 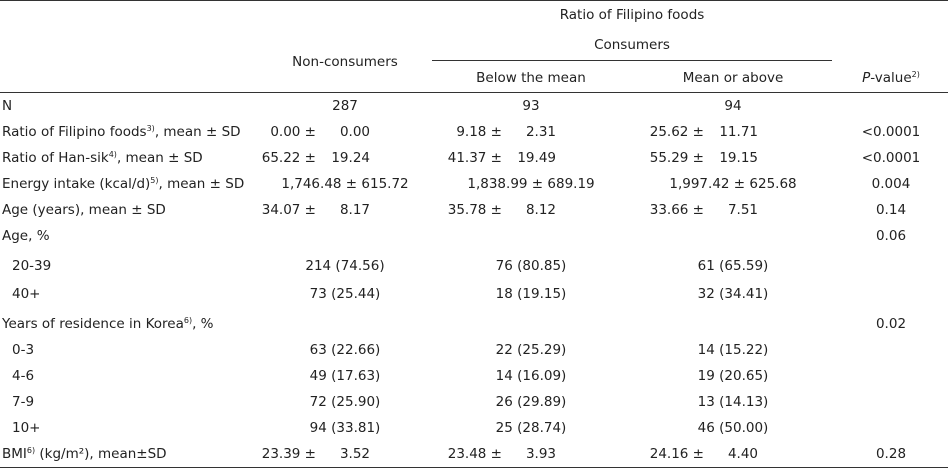 What do you see at coordinates (632, 15) in the screenshot?
I see `header-ratio-filipino-foods: Ratio of Filipino foods` at bounding box center [632, 15].